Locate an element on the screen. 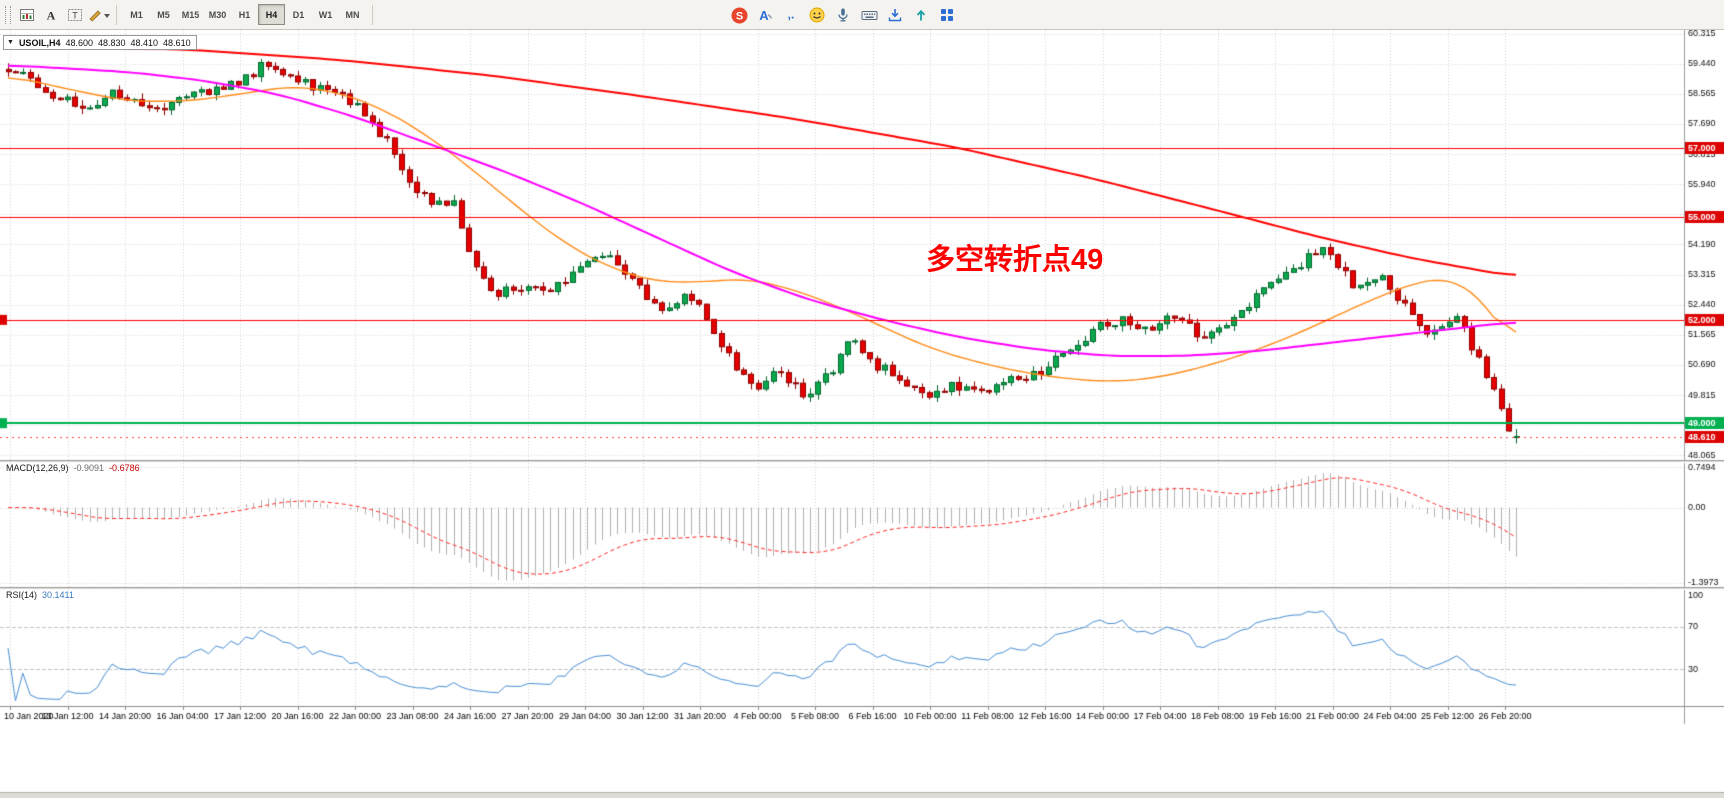 The height and width of the screenshot is (798, 1724). text-box-icon: T is located at coordinates (75, 15).